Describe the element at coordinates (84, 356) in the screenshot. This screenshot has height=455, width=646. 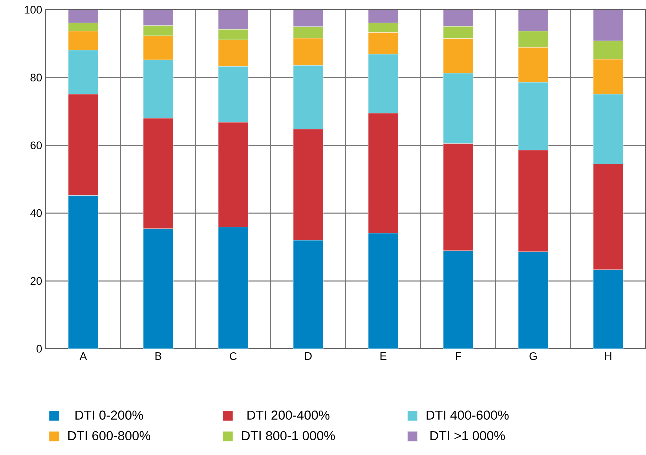
I see `x-tick-label: A` at that location.